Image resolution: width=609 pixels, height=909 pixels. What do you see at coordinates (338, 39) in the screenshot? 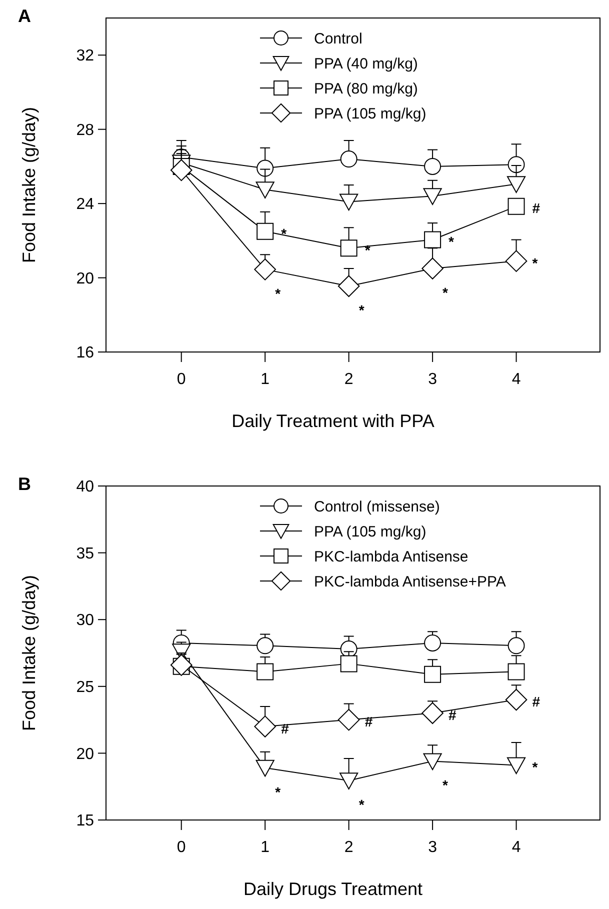
I see `legend-label: Control` at bounding box center [338, 39].